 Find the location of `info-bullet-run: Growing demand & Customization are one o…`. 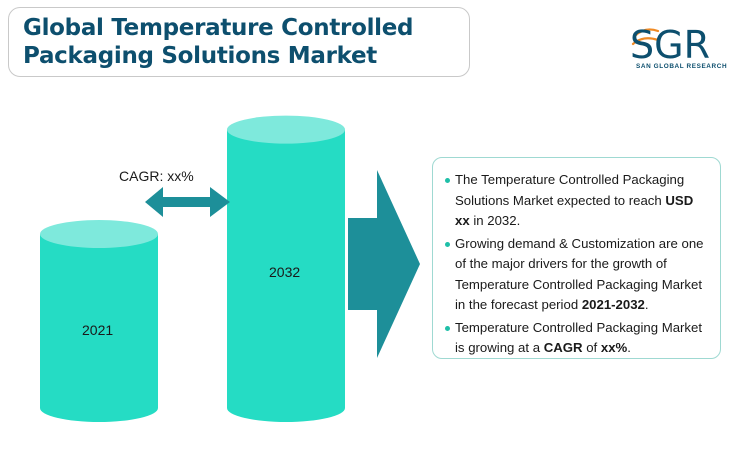

info-bullet-run: Growing demand & Customization are one o… is located at coordinates (579, 274).